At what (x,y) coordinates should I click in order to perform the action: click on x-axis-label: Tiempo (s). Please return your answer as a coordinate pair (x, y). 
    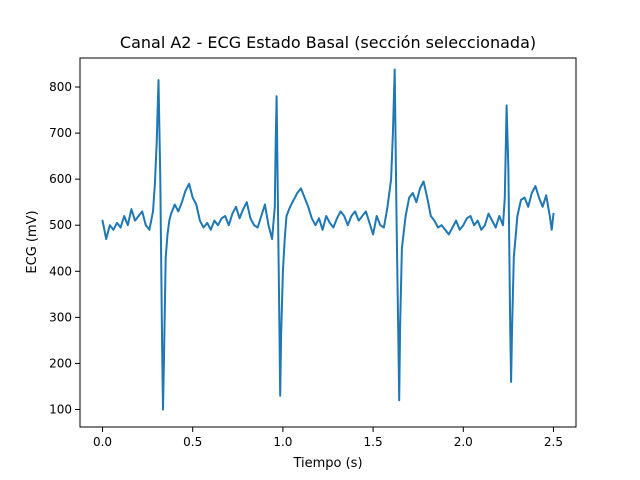
    Looking at the image, I should click on (327, 463).